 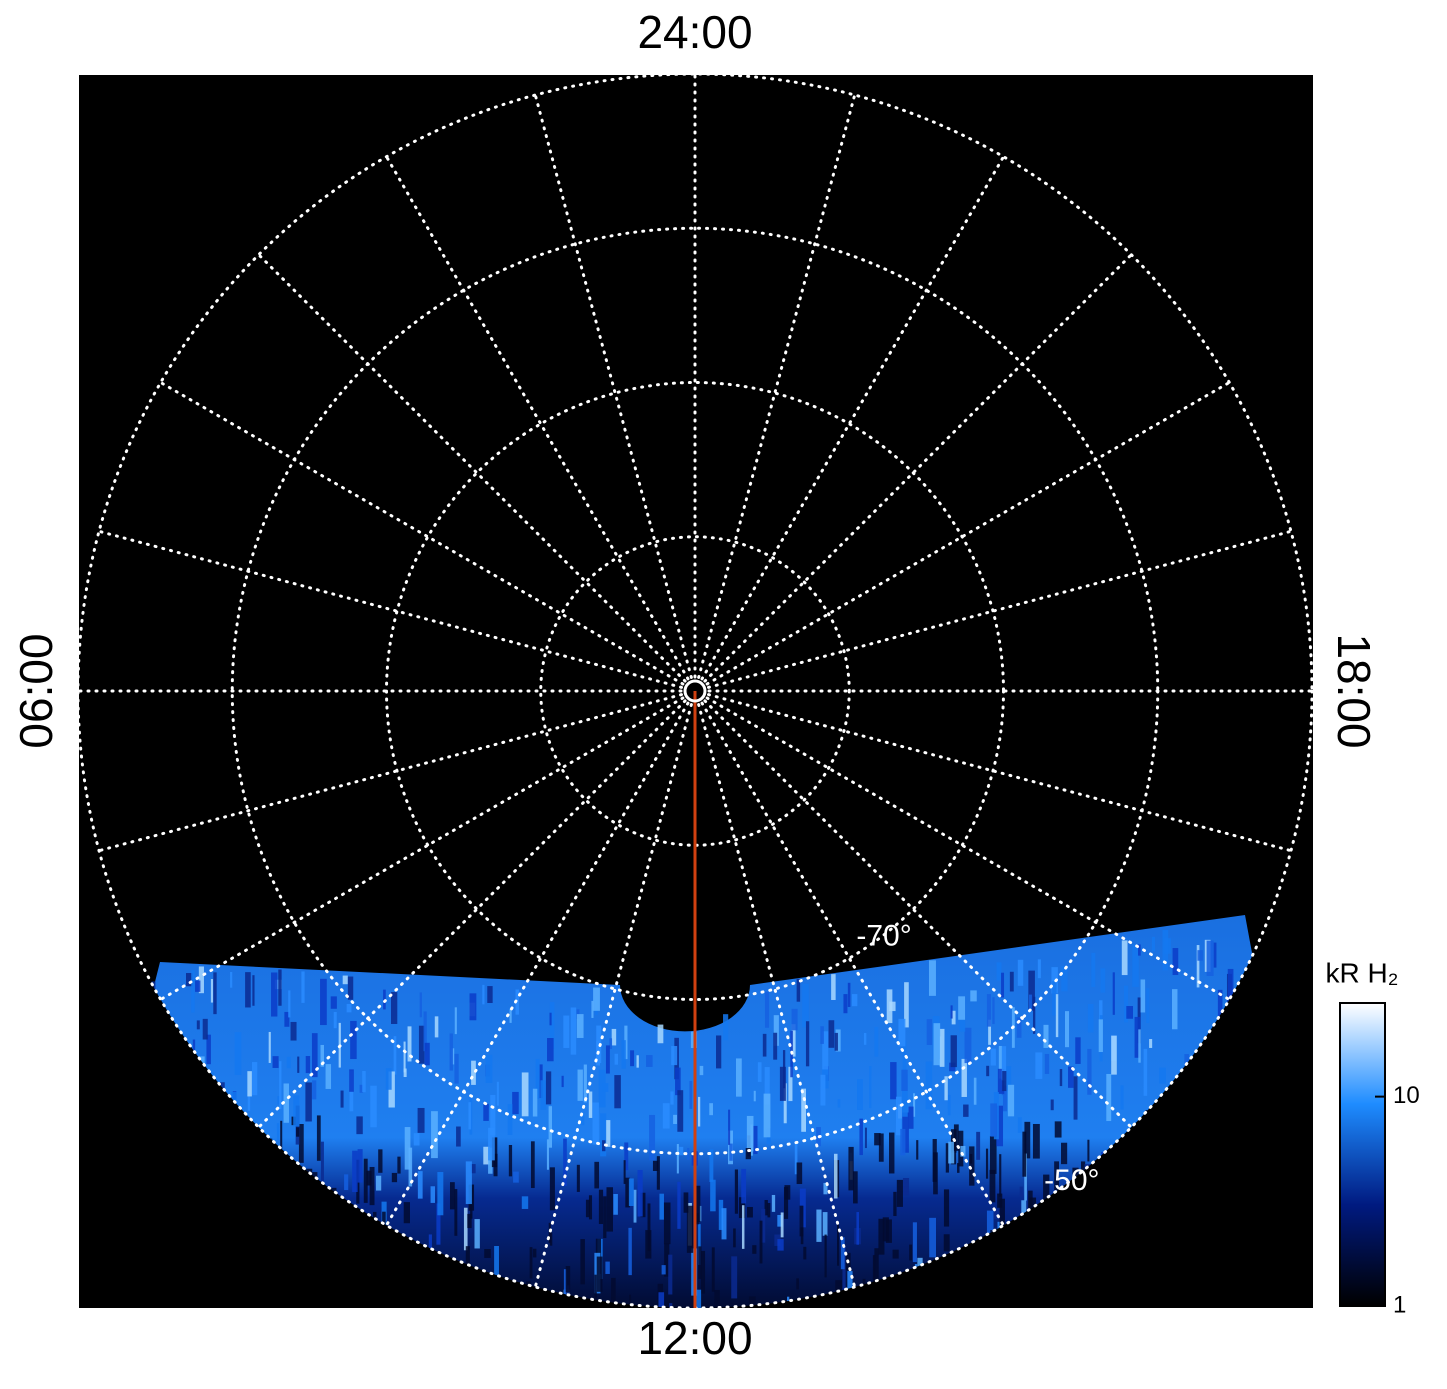 I want to click on hour-label: 12:00, so click(x=694, y=1338).